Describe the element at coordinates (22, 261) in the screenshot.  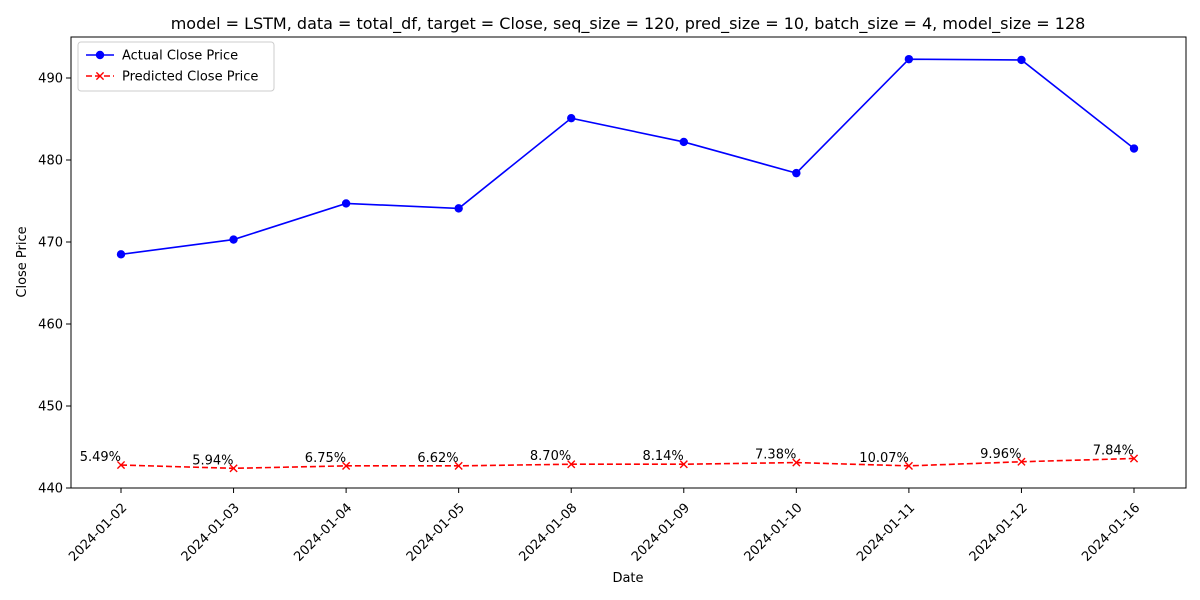
I see `y-axis-title: Close Price` at that location.